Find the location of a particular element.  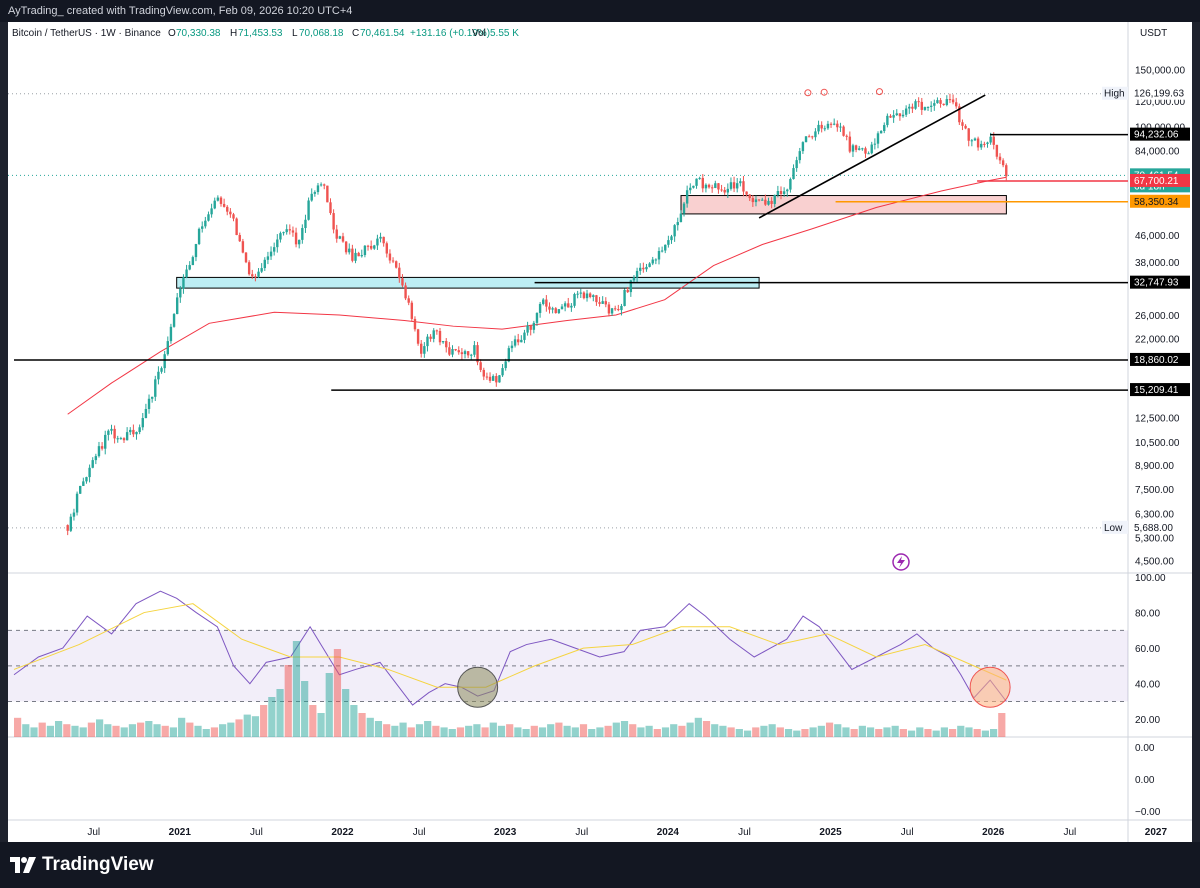

price-tick: 8,900.00 is located at coordinates (1154, 466).